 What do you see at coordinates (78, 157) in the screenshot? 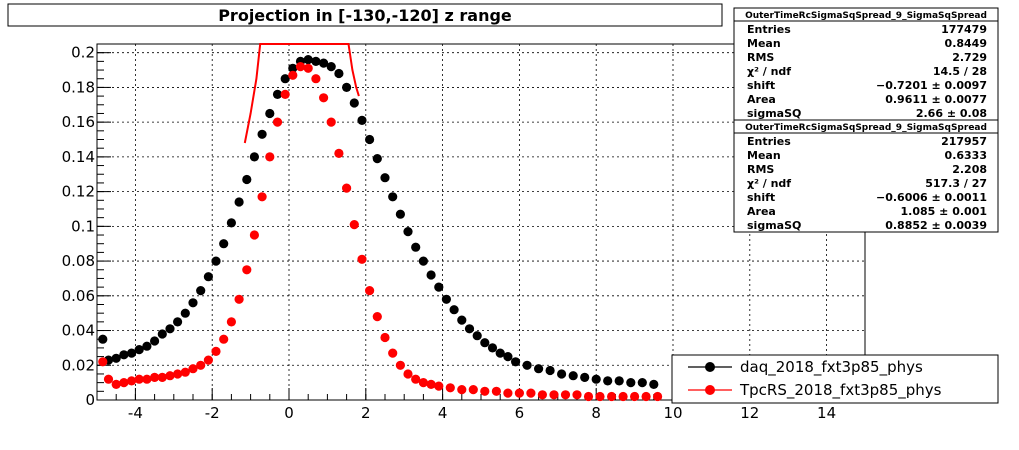
I see `y-tick-label: 0.14` at bounding box center [78, 157].